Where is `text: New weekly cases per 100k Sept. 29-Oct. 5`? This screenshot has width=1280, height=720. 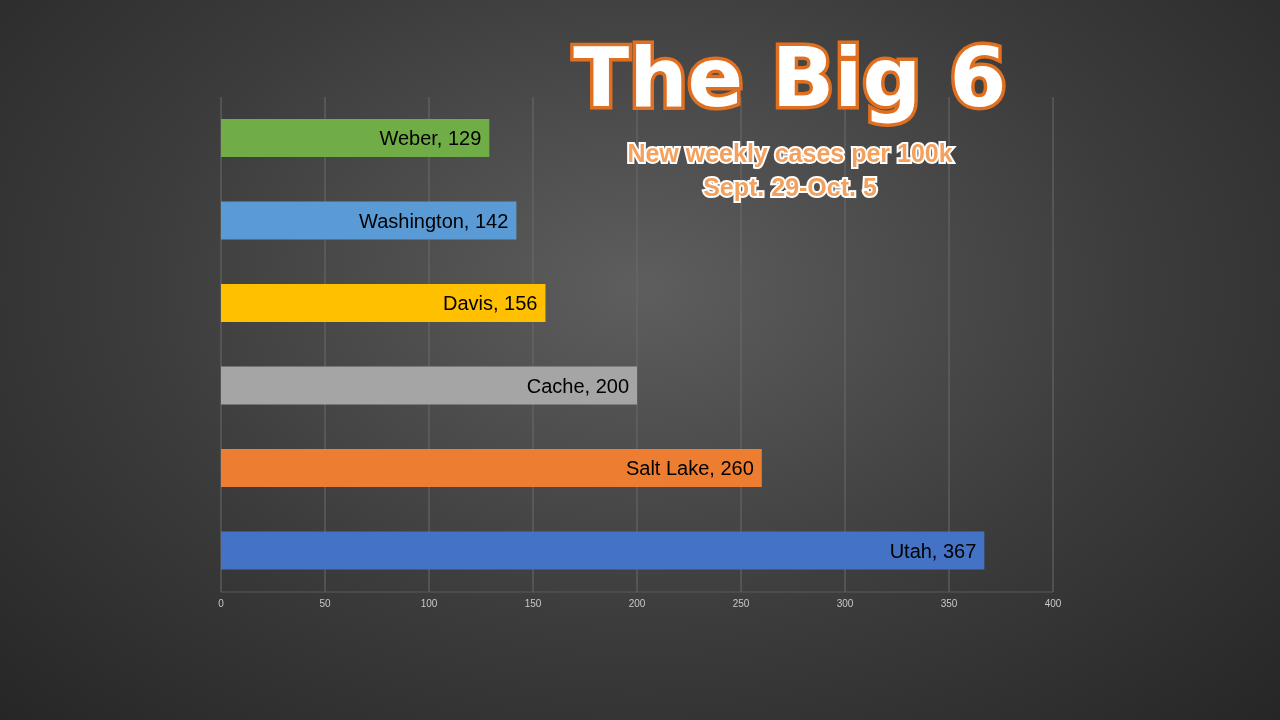
text: New weekly cases per 100k Sept. 29-Oct. 5 is located at coordinates (790, 170).